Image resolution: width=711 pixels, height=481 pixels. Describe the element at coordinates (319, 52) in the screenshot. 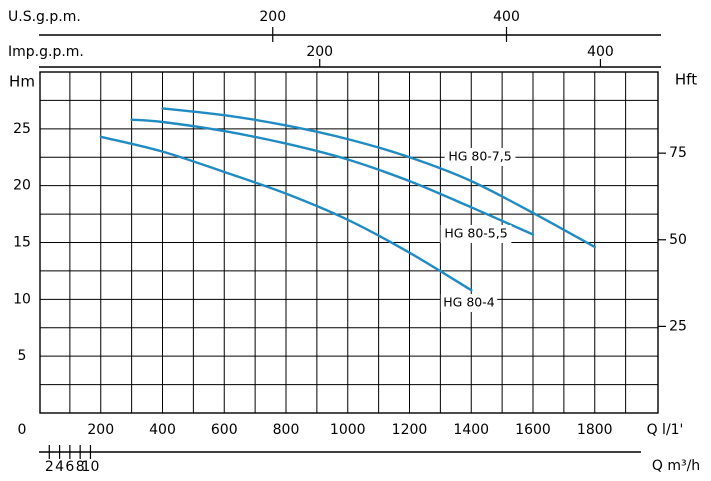

I see `x-impgpm-tick-label: 200` at that location.